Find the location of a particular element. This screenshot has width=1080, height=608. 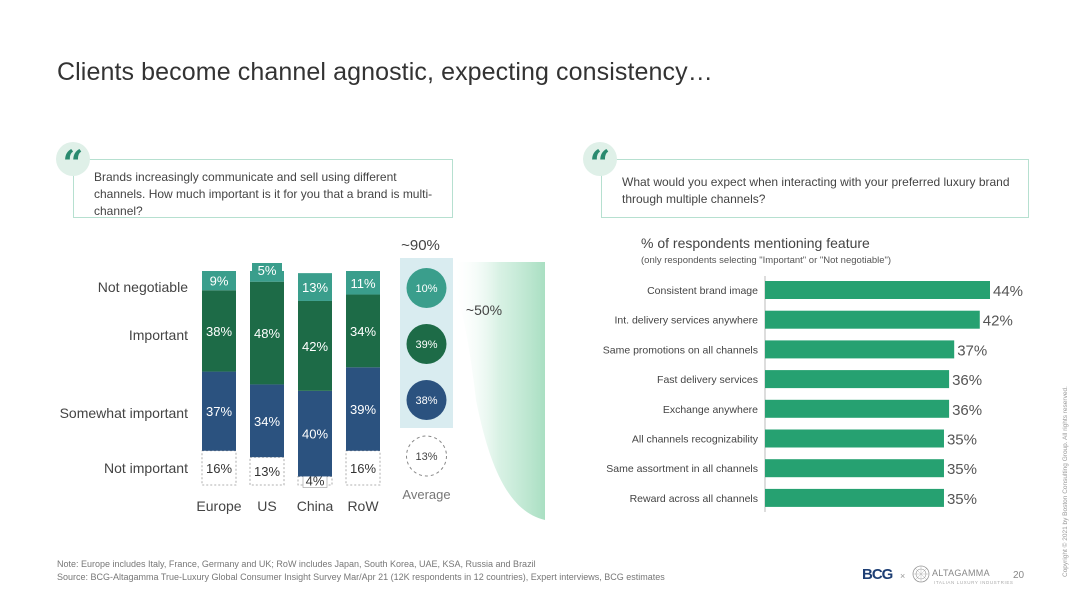

value-label-not-important: 13% is located at coordinates (267, 471).